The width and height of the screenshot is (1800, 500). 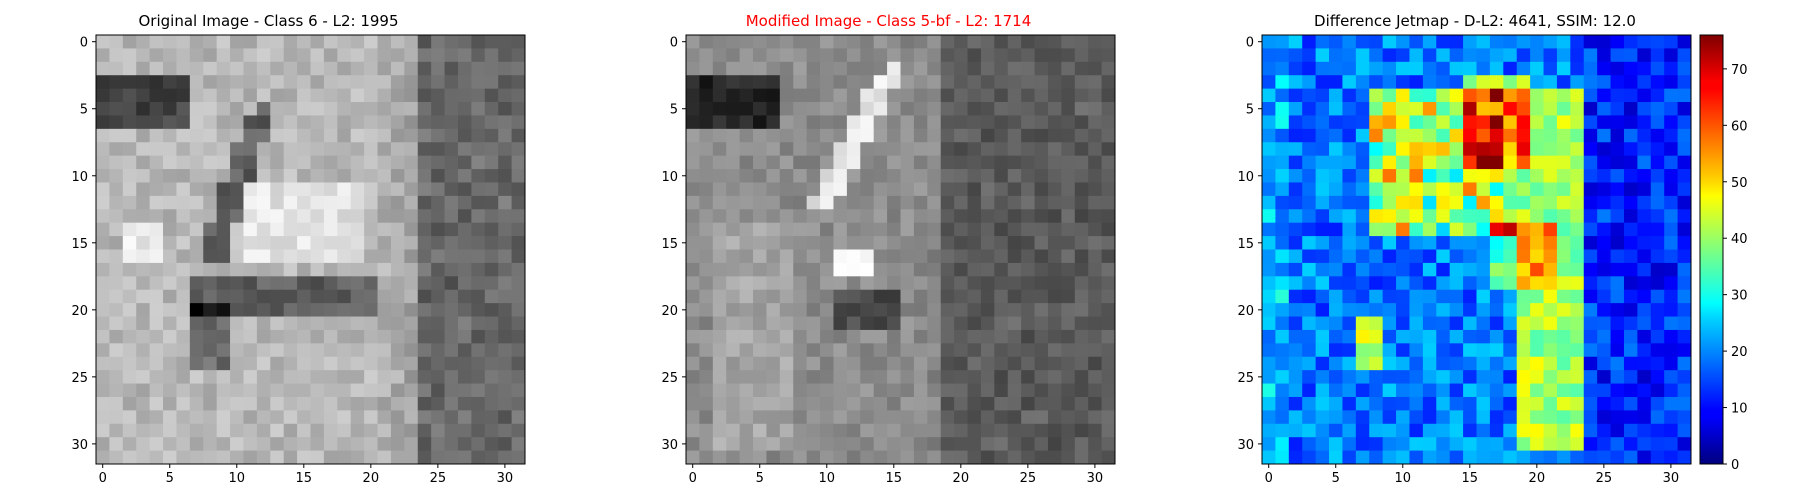 I want to click on x-tick-label: 25, so click(x=1028, y=478).